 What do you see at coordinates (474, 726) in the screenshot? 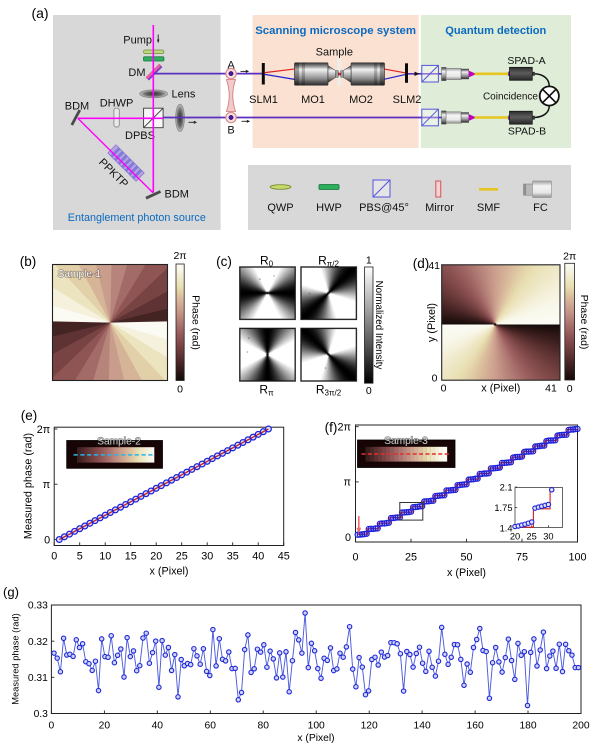
I see `svg-text: 160` at bounding box center [474, 726].